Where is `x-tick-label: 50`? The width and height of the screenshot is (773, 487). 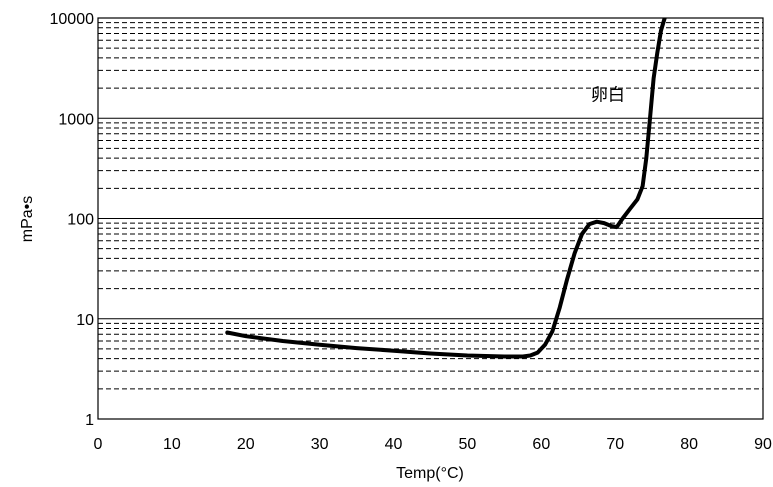 x-tick-label: 50 is located at coordinates (468, 444).